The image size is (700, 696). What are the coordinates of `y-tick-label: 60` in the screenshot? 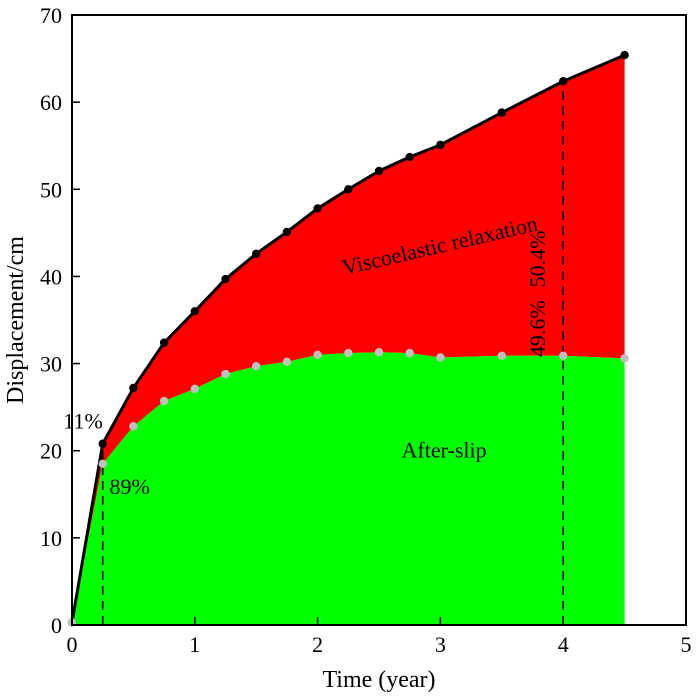 It's located at (51, 102).